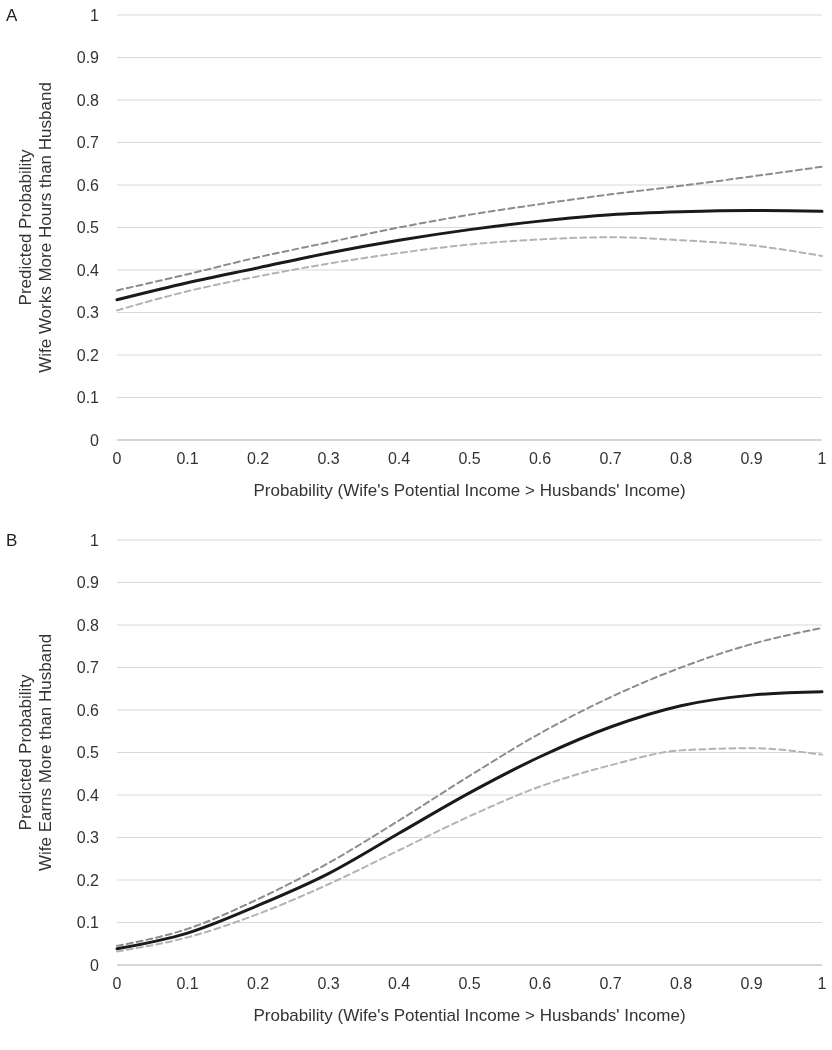  I want to click on y-axis-title: Predicted Probability Wife Earns More than Husband, so click(35, 752).